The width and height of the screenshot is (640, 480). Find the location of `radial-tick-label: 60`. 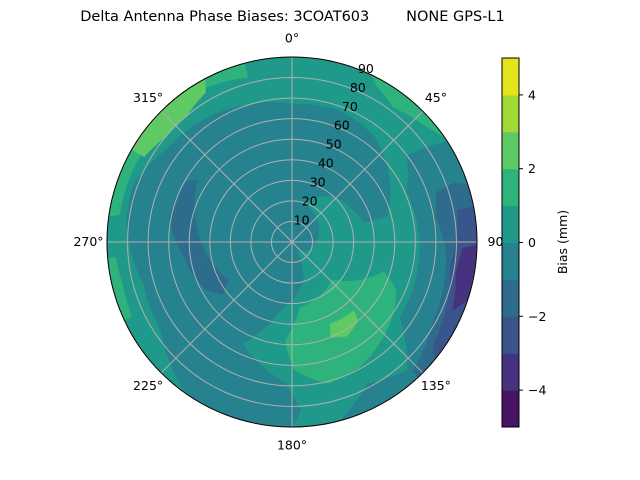

radial-tick-label: 60 is located at coordinates (342, 125).